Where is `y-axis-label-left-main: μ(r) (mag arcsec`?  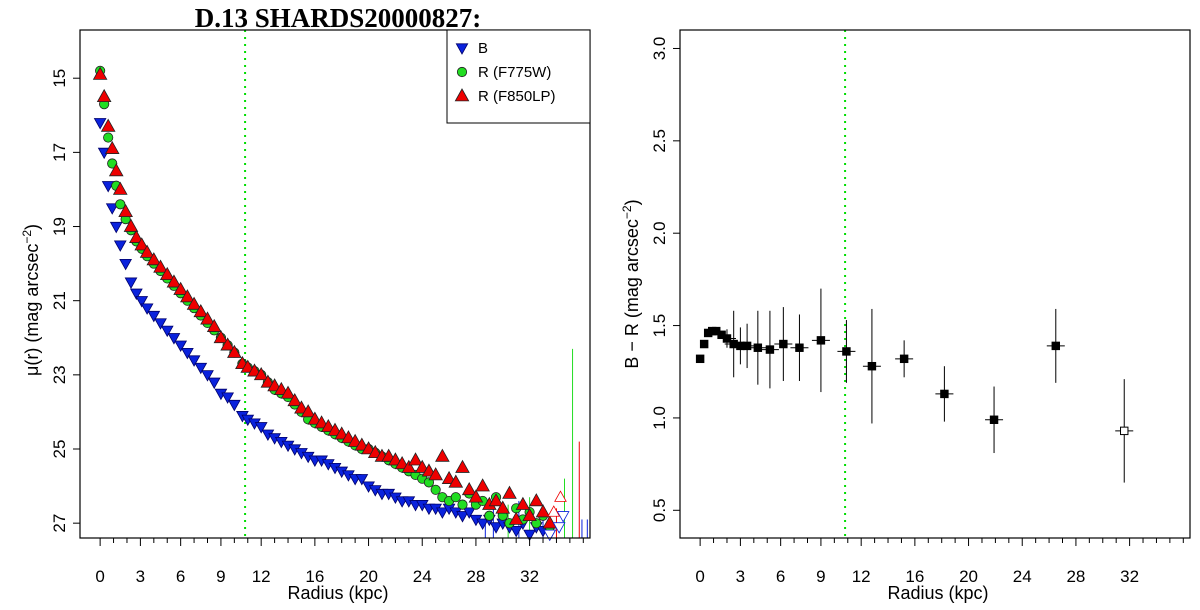 y-axis-label-left-main: μ(r) (mag arcsec is located at coordinates (32, 310).